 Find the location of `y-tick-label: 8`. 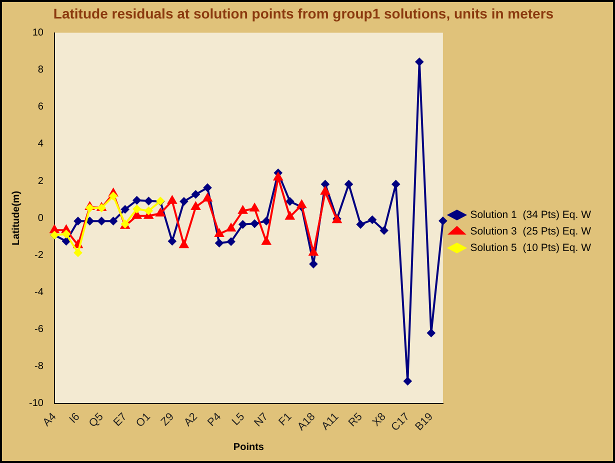

y-tick-label: 8 is located at coordinates (41, 70).